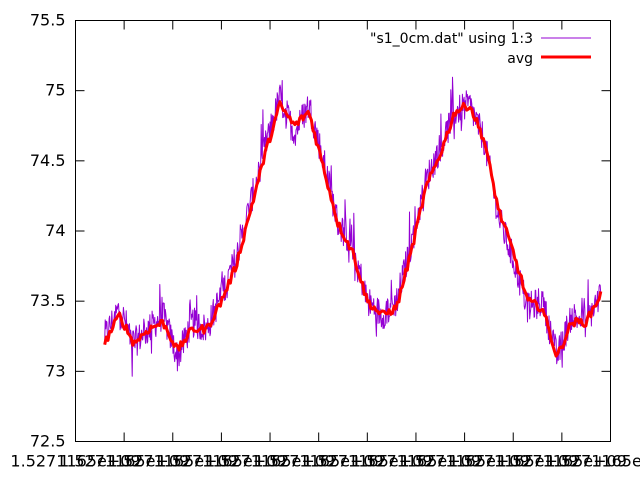  Describe the element at coordinates (451, 39) in the screenshot. I see `legend-label-series-1: "s1_0cm.dat" using 1:3` at that location.